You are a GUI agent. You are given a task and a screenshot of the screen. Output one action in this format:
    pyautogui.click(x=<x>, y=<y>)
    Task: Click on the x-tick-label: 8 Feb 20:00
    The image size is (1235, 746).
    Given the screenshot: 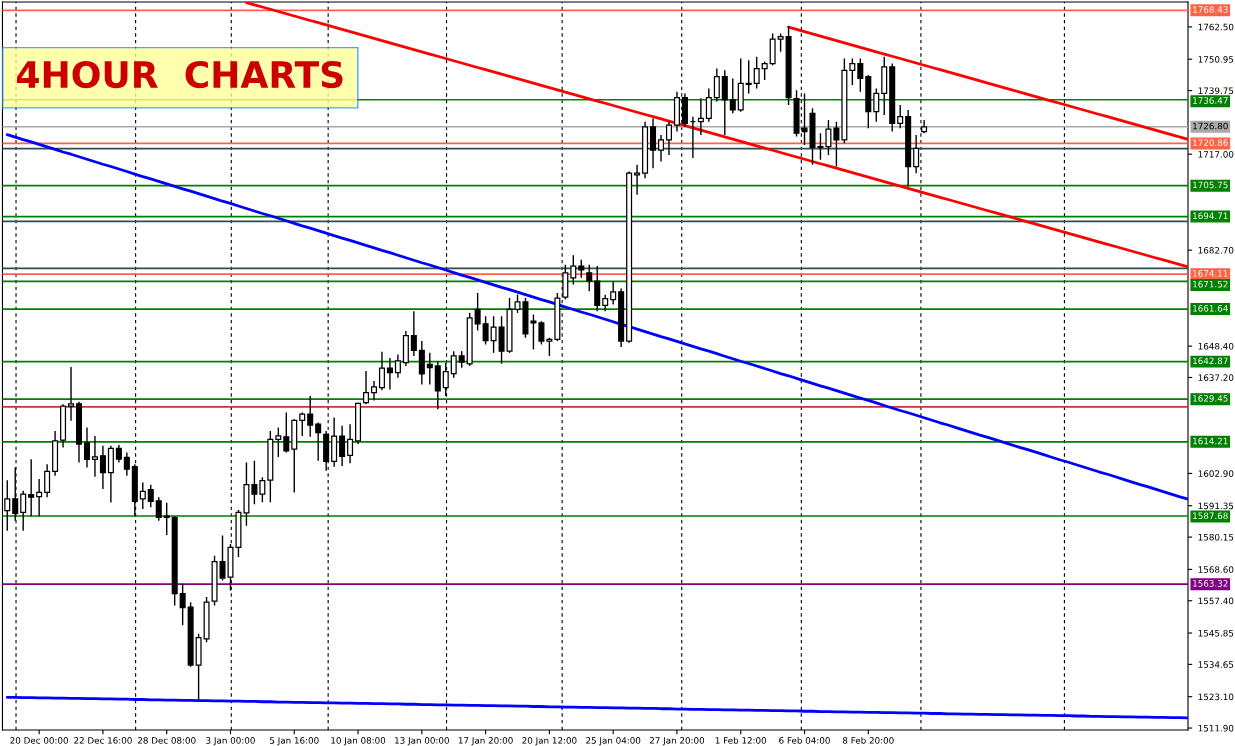 What is the action you would take?
    pyautogui.click(x=868, y=740)
    